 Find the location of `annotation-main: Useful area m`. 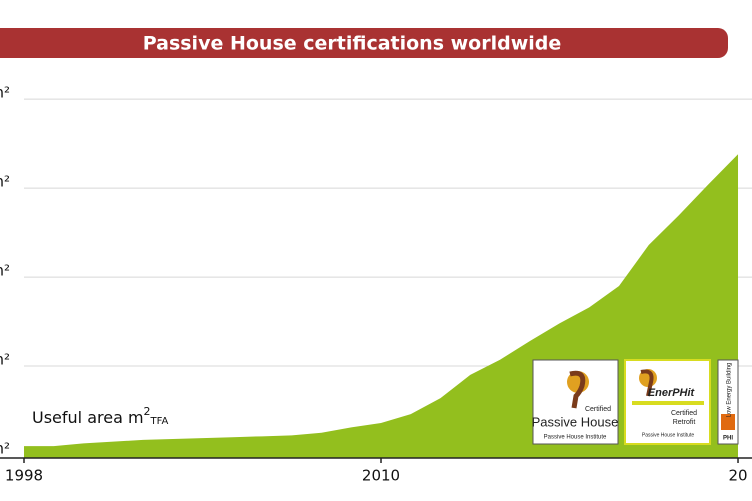

annotation-main: Useful area m is located at coordinates (88, 417).